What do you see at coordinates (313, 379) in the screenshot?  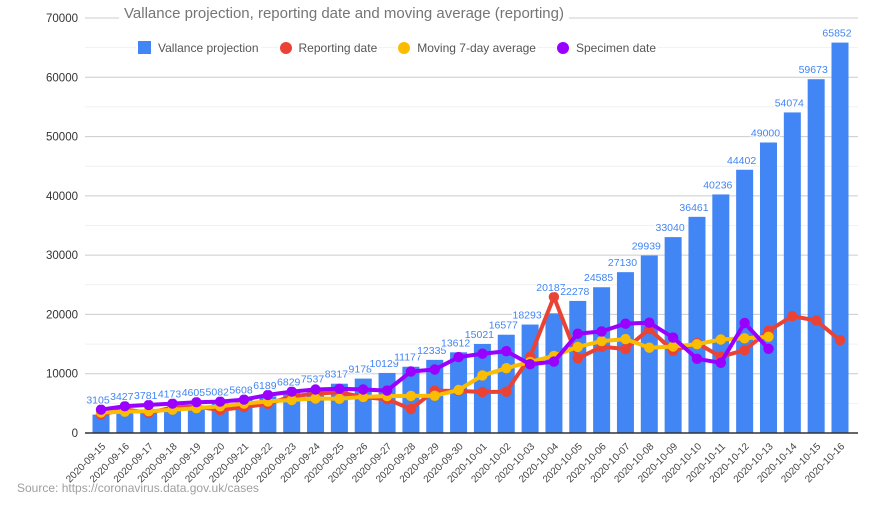 I see `bar-value-label: 7537` at bounding box center [313, 379].